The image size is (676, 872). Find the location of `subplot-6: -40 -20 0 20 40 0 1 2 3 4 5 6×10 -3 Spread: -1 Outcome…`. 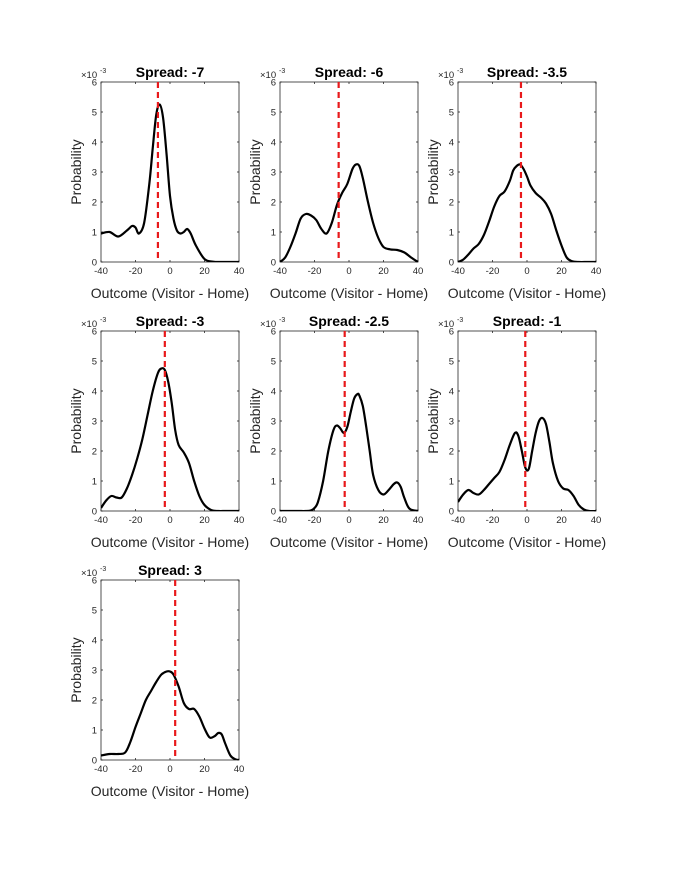

subplot-6: -40 -20 0 20 40 0 1 2 3 4 5 6×10 -3 Spread: -1 Outcome… is located at coordinates (515, 431).